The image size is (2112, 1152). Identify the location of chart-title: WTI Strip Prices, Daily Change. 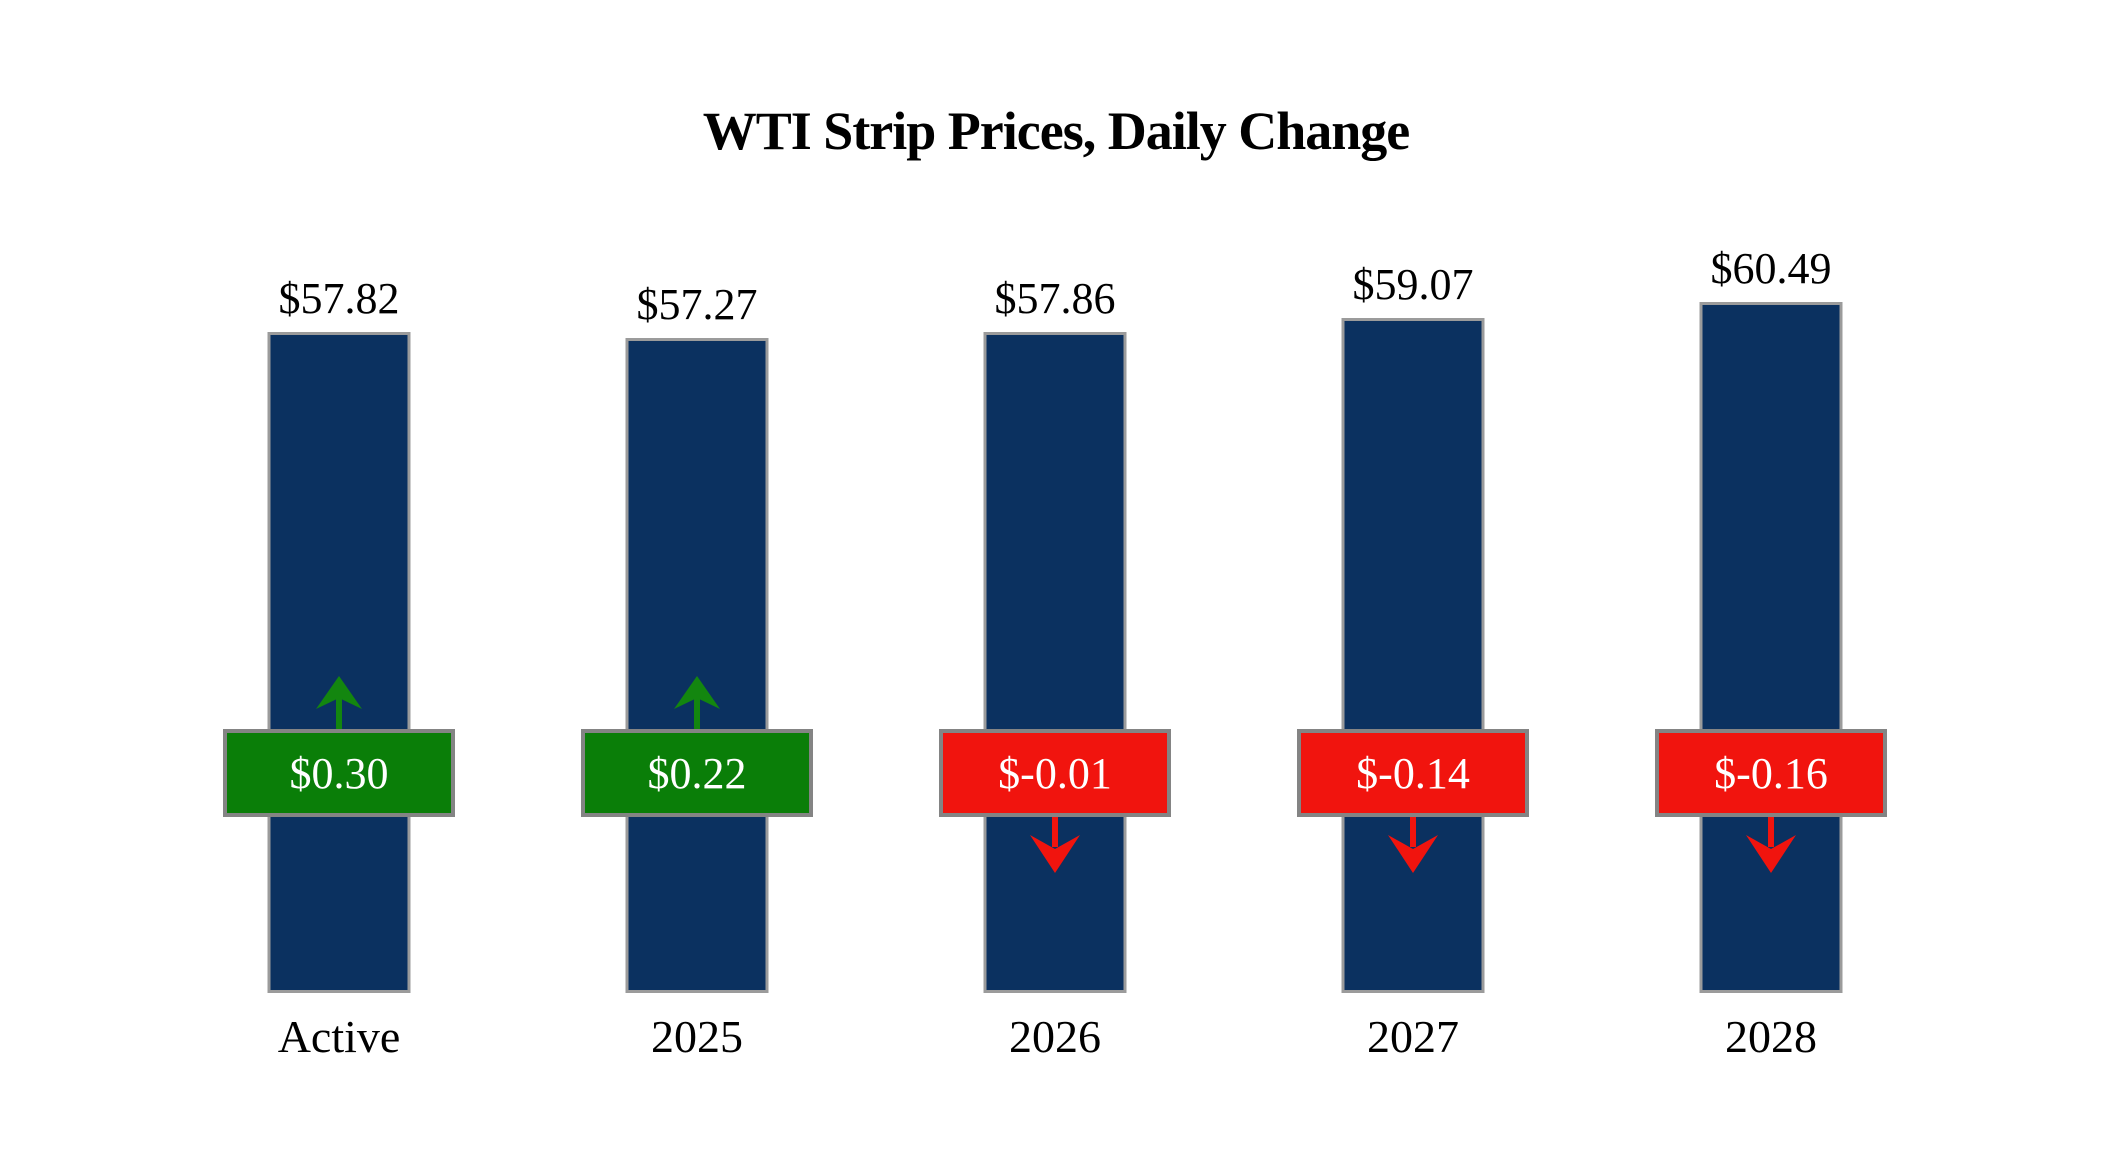
(1056, 131).